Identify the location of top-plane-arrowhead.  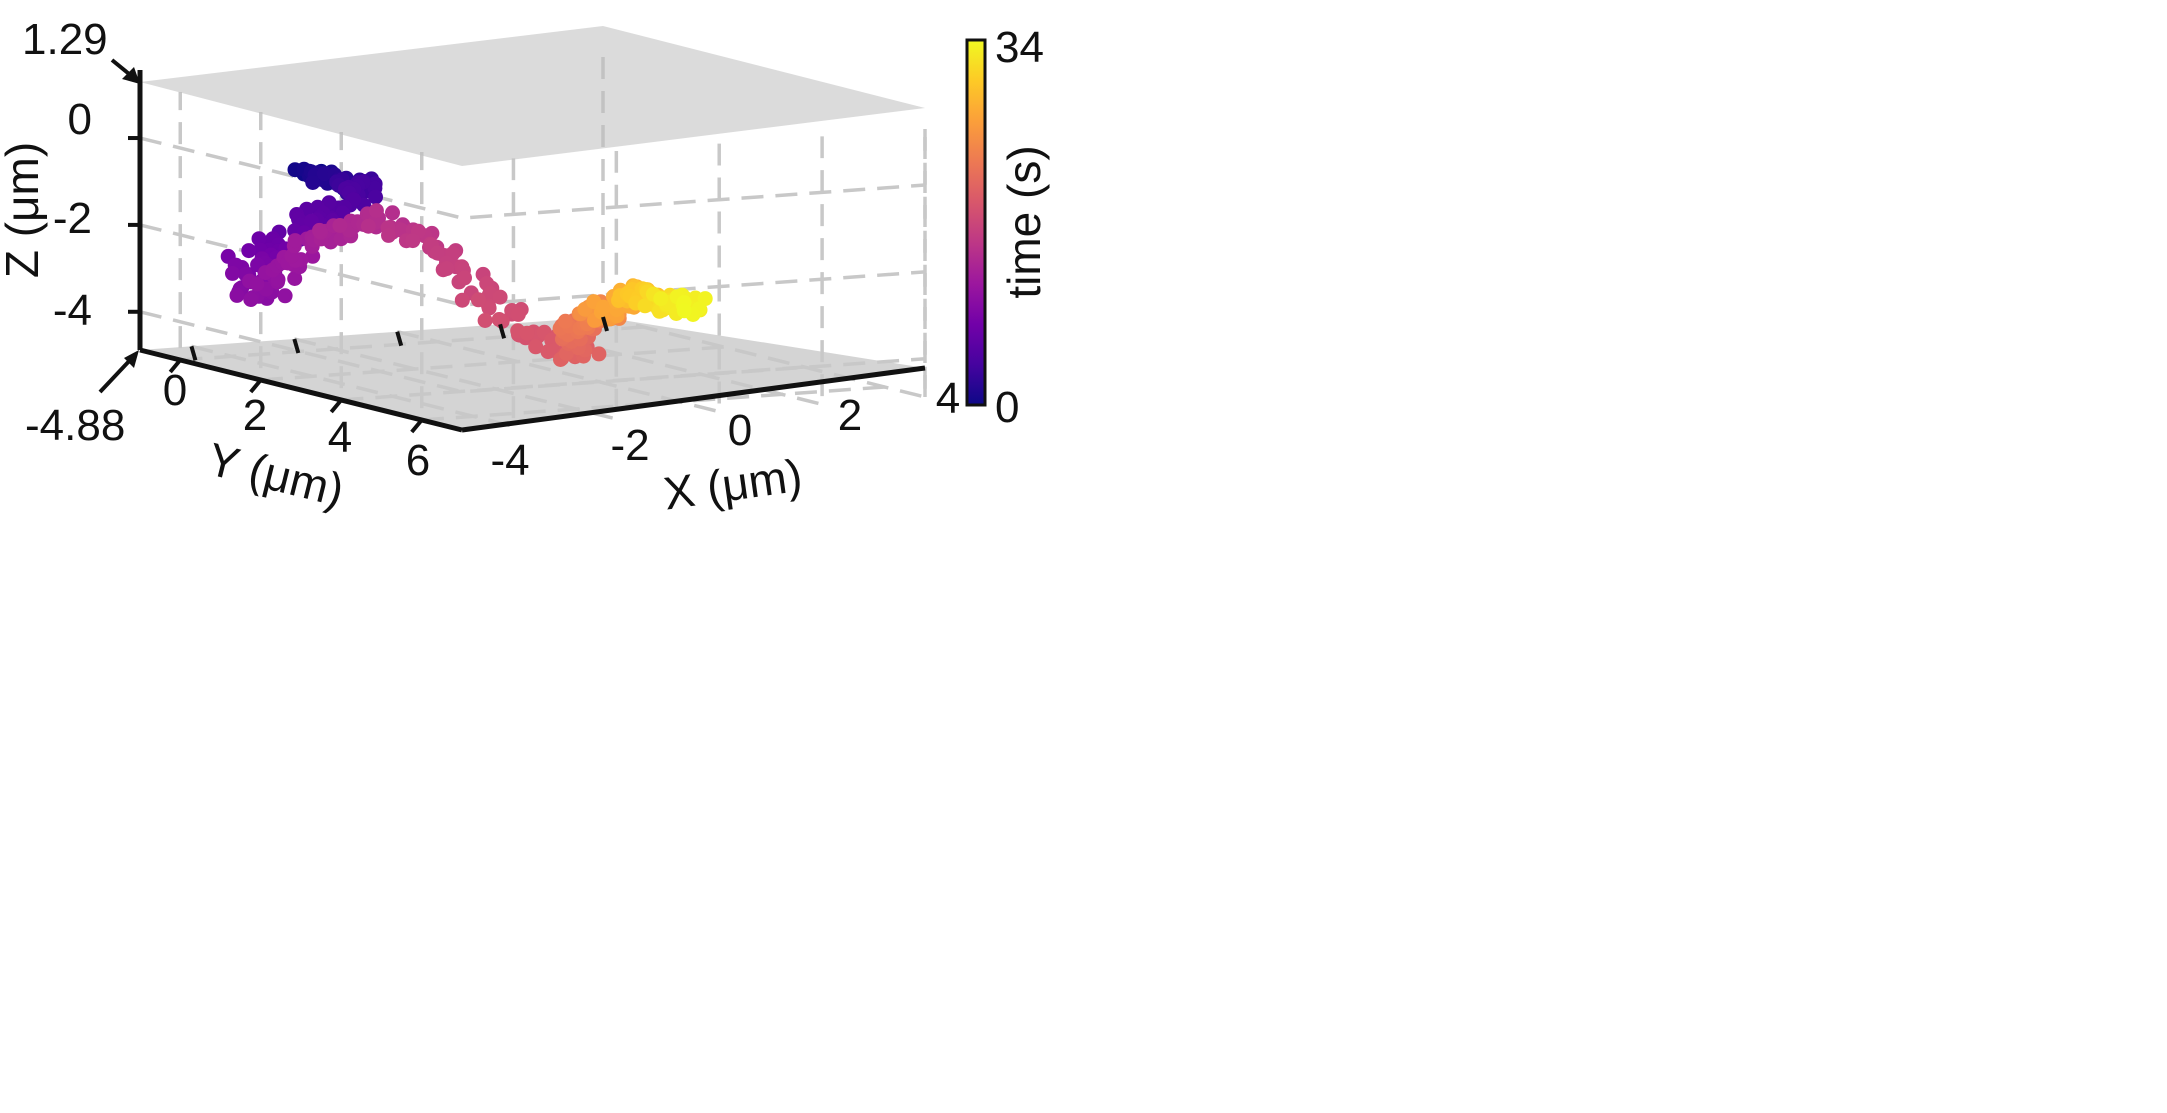
(131, 75).